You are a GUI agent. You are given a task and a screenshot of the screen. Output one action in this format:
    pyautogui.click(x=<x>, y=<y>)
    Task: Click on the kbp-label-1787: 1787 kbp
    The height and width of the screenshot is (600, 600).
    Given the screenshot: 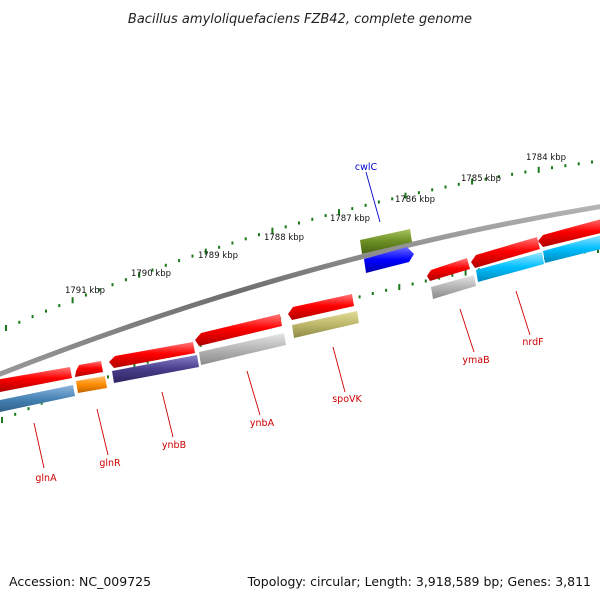 What is the action you would take?
    pyautogui.click(x=350, y=219)
    